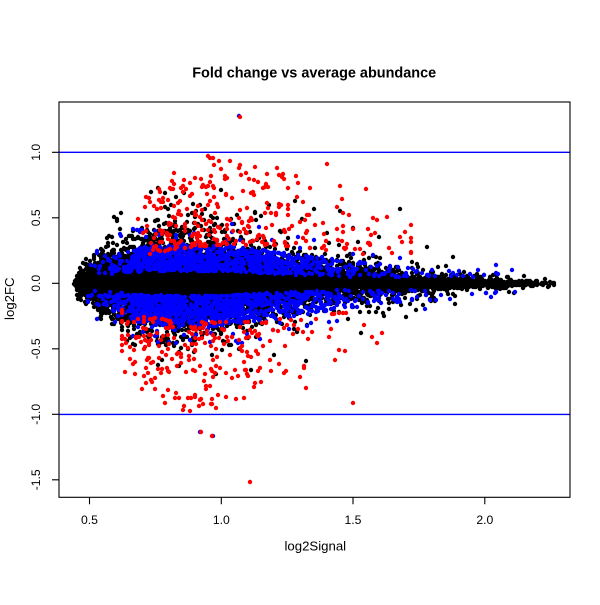 This screenshot has width=600, height=605. Describe the element at coordinates (353, 520) in the screenshot. I see `svg-text: 1.5` at that location.